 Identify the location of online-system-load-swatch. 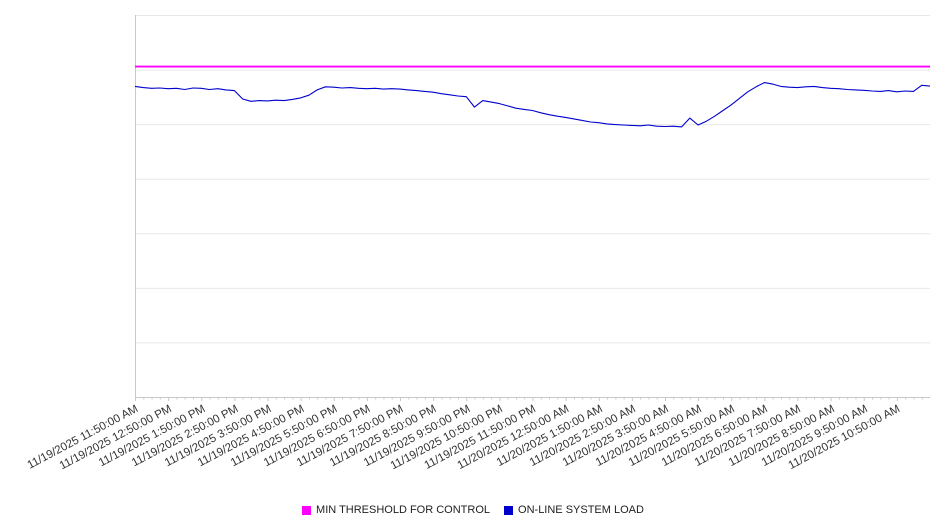
(509, 510).